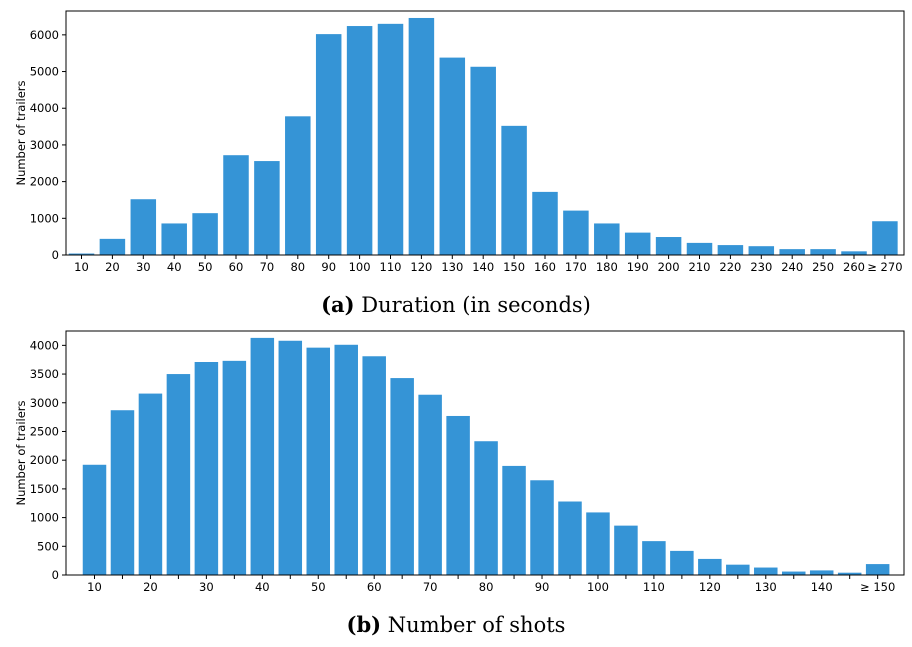 The height and width of the screenshot is (647, 912). Describe the element at coordinates (374, 587) in the screenshot. I see `x-tick-label: 60` at that location.